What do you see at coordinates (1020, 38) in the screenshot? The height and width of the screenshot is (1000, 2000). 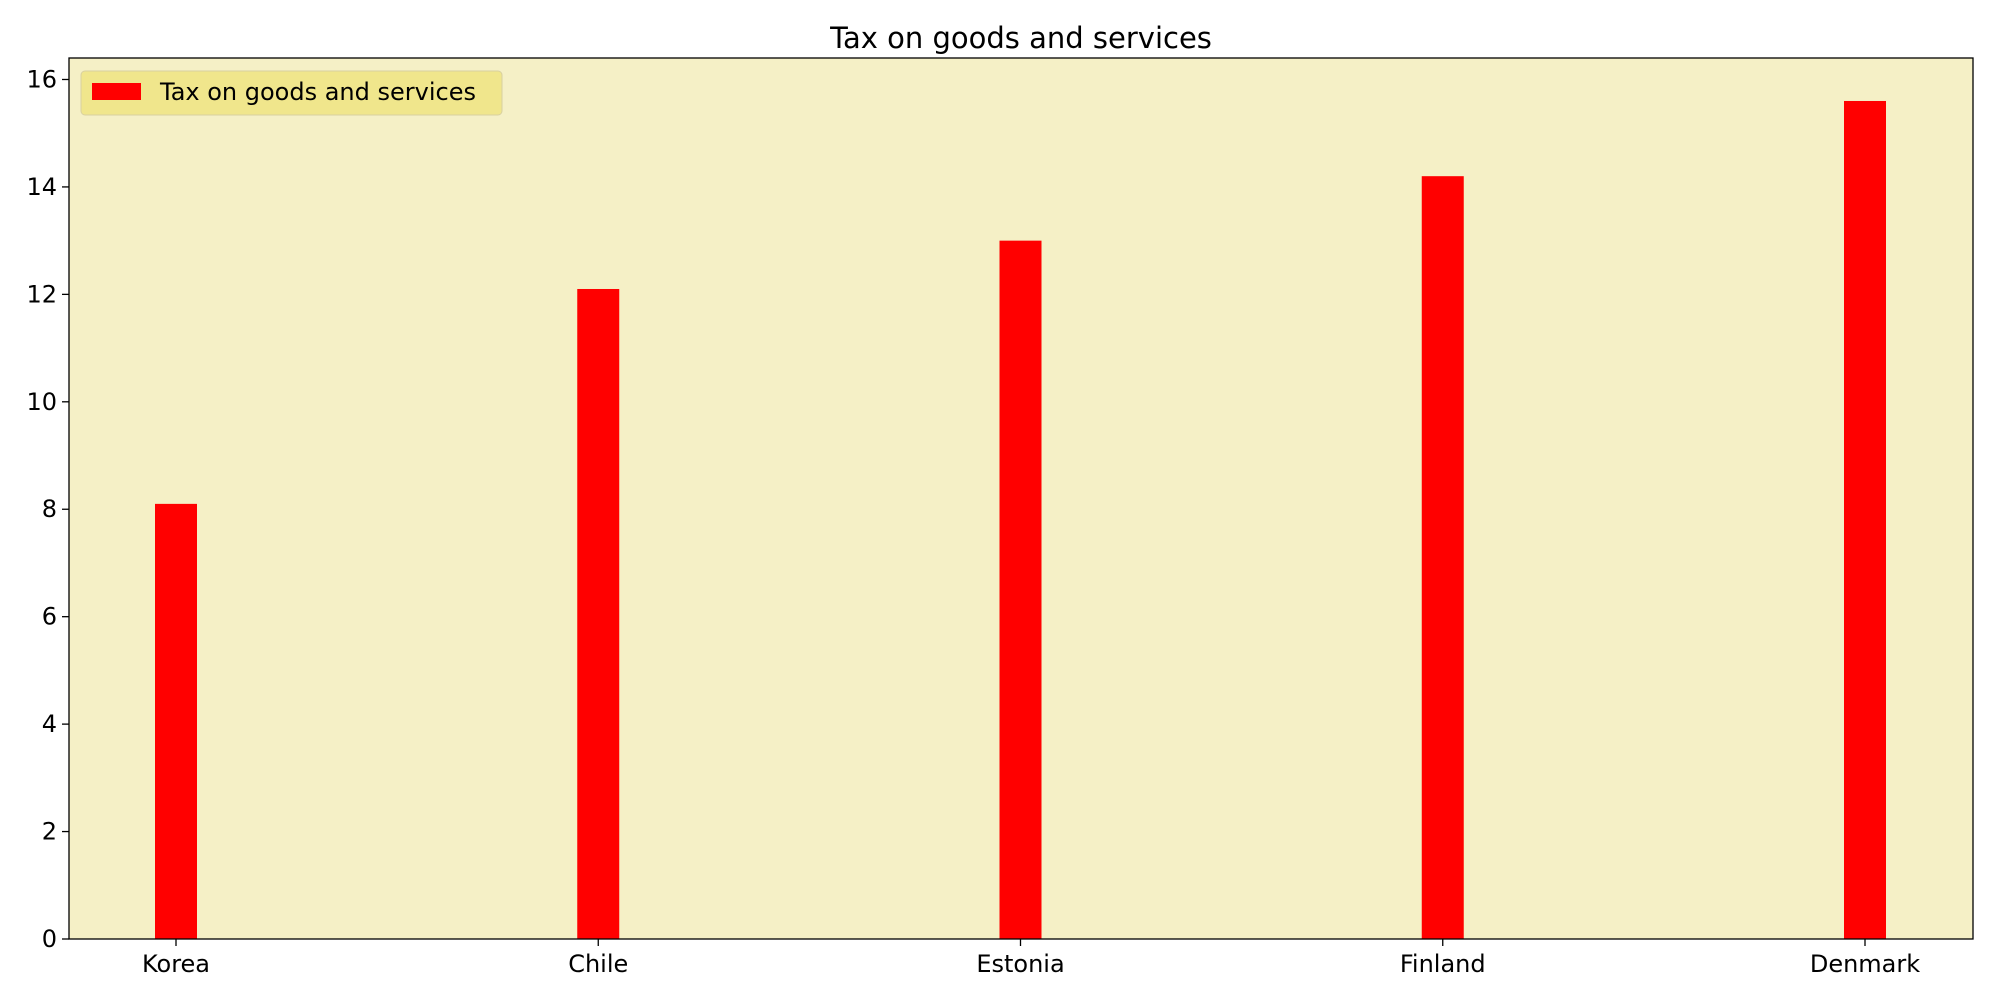 I see `chart-title: Tax on goods and services` at bounding box center [1020, 38].